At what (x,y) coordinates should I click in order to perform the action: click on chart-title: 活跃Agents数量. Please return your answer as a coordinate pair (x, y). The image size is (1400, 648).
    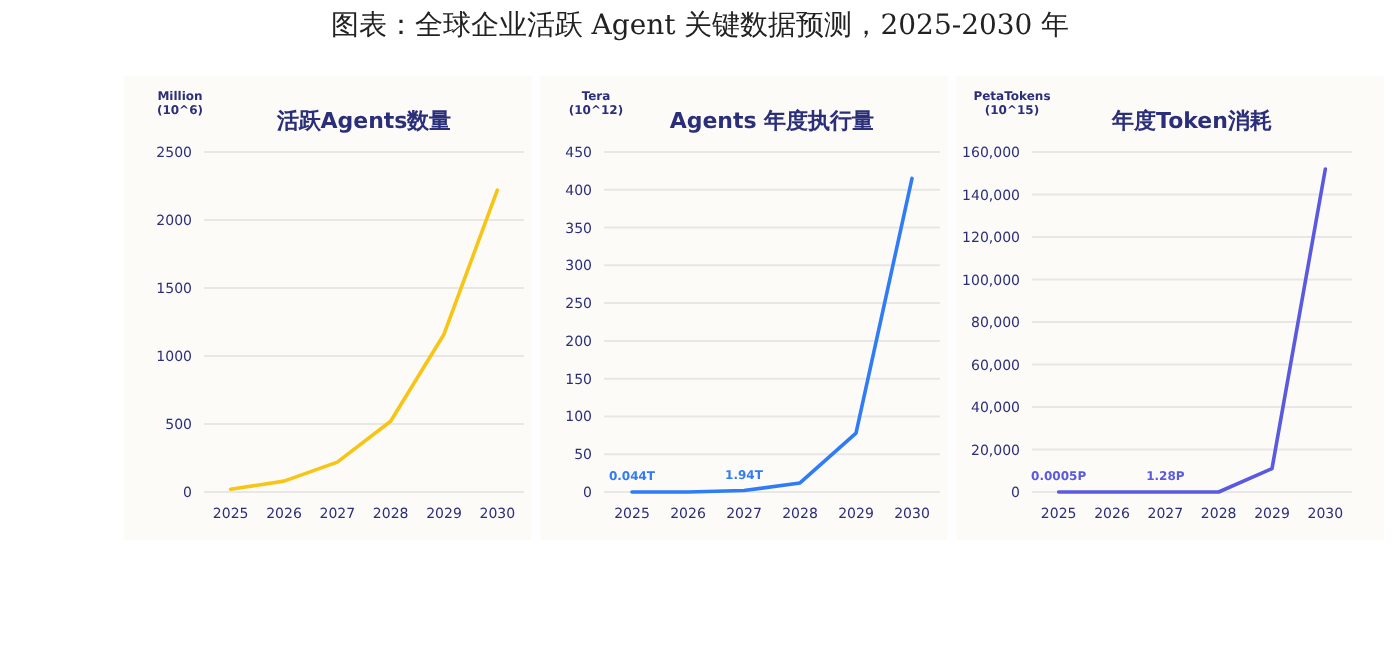
    Looking at the image, I should click on (363, 121).